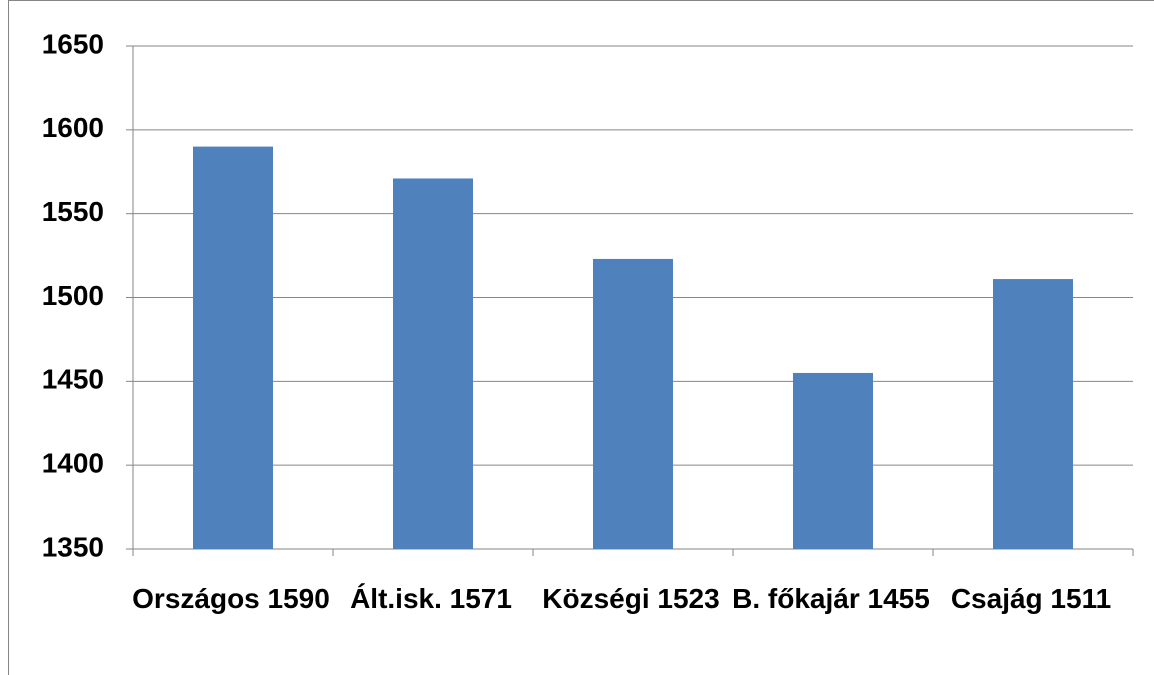  Describe the element at coordinates (73, 463) in the screenshot. I see `y-tick-label: 1400` at that location.